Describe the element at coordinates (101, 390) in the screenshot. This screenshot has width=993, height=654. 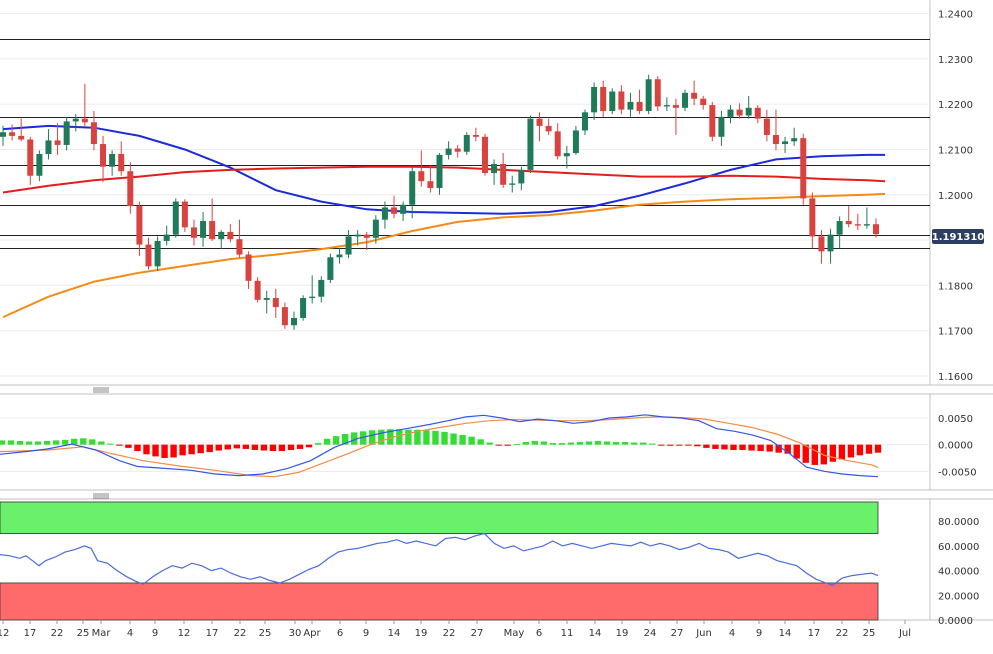
I see `macd-resize-handle` at that location.